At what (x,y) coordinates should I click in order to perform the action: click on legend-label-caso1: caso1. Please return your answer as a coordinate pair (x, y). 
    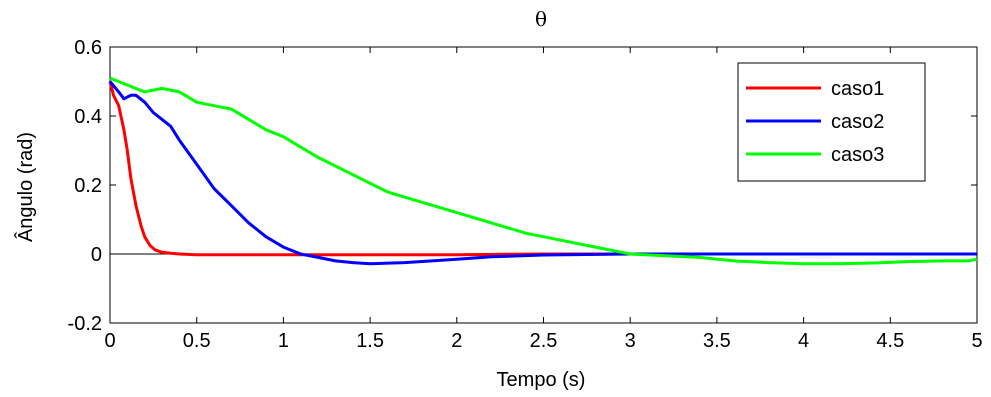
    Looking at the image, I should click on (857, 89).